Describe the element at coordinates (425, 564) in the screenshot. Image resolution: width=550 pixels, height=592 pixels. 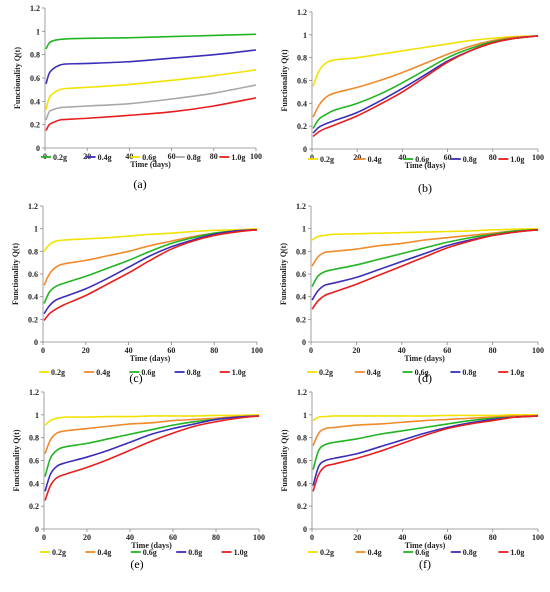
I see `panel-label: (f)` at that location.